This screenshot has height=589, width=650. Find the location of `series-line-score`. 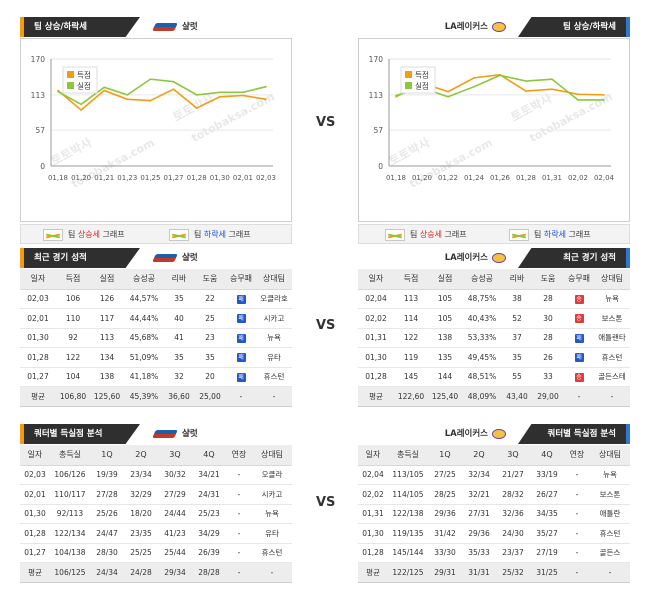

series-line-score is located at coordinates (162, 100).